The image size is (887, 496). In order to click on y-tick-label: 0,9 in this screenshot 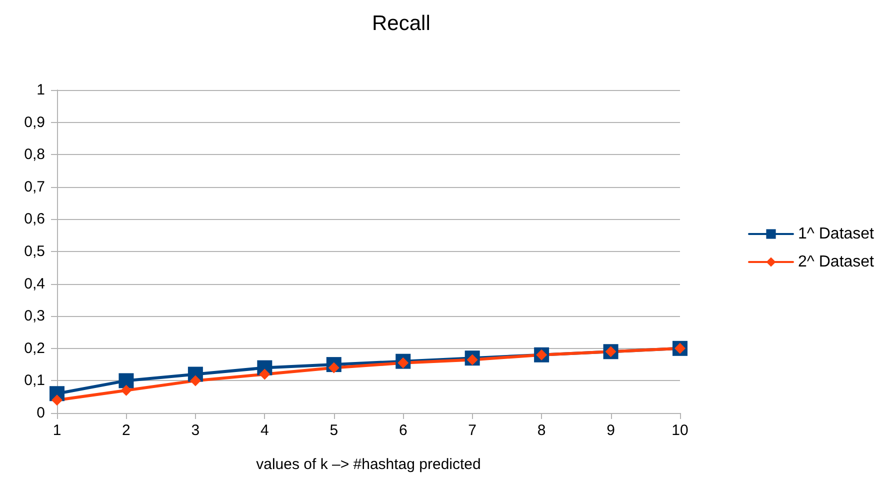, I will do `click(34, 122)`.